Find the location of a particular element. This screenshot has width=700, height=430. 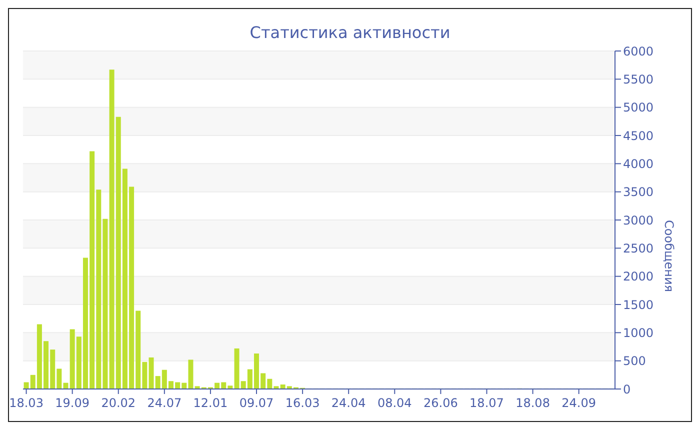

y-axis-title: Сообщения is located at coordinates (669, 256).